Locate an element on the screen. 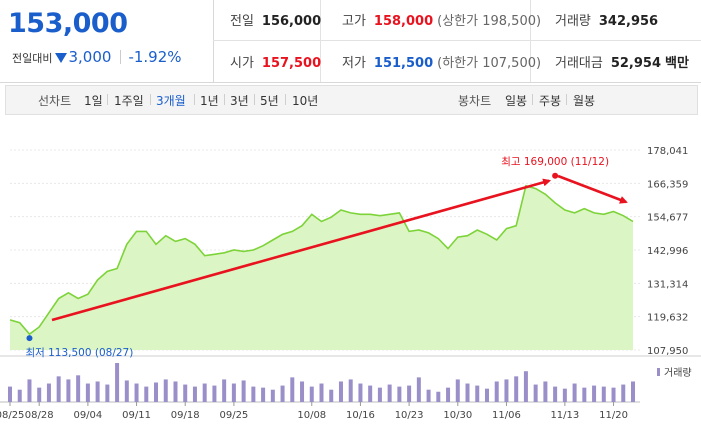 The width and height of the screenshot is (701, 430). x-tick-label: 08/28 is located at coordinates (39, 415).